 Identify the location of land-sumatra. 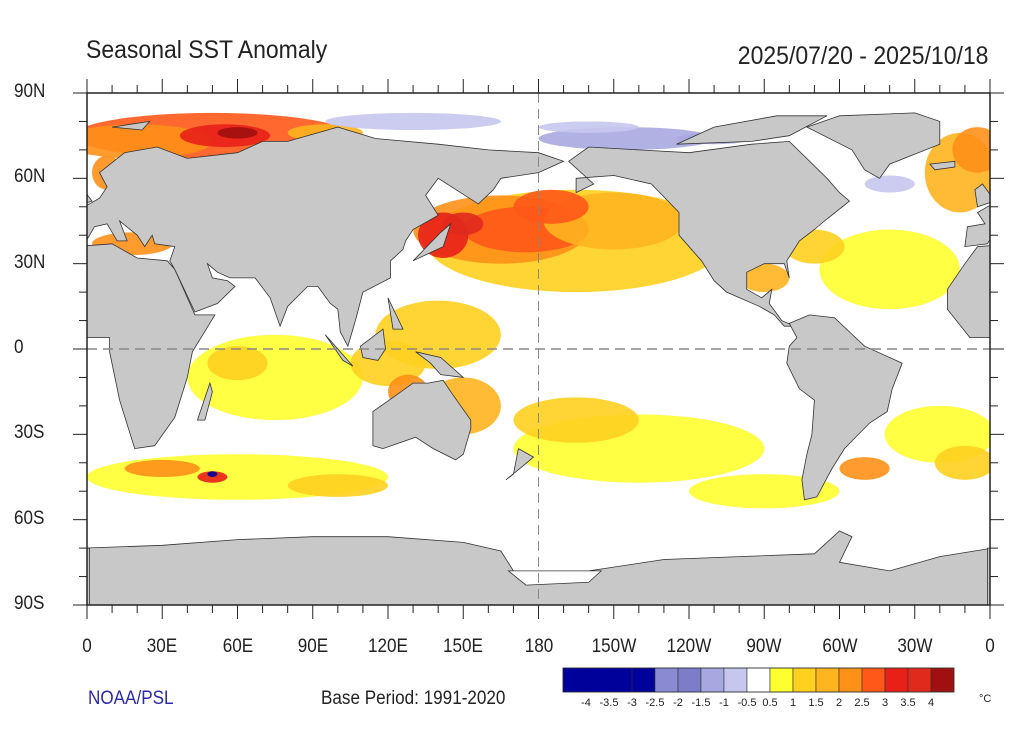
(339, 350).